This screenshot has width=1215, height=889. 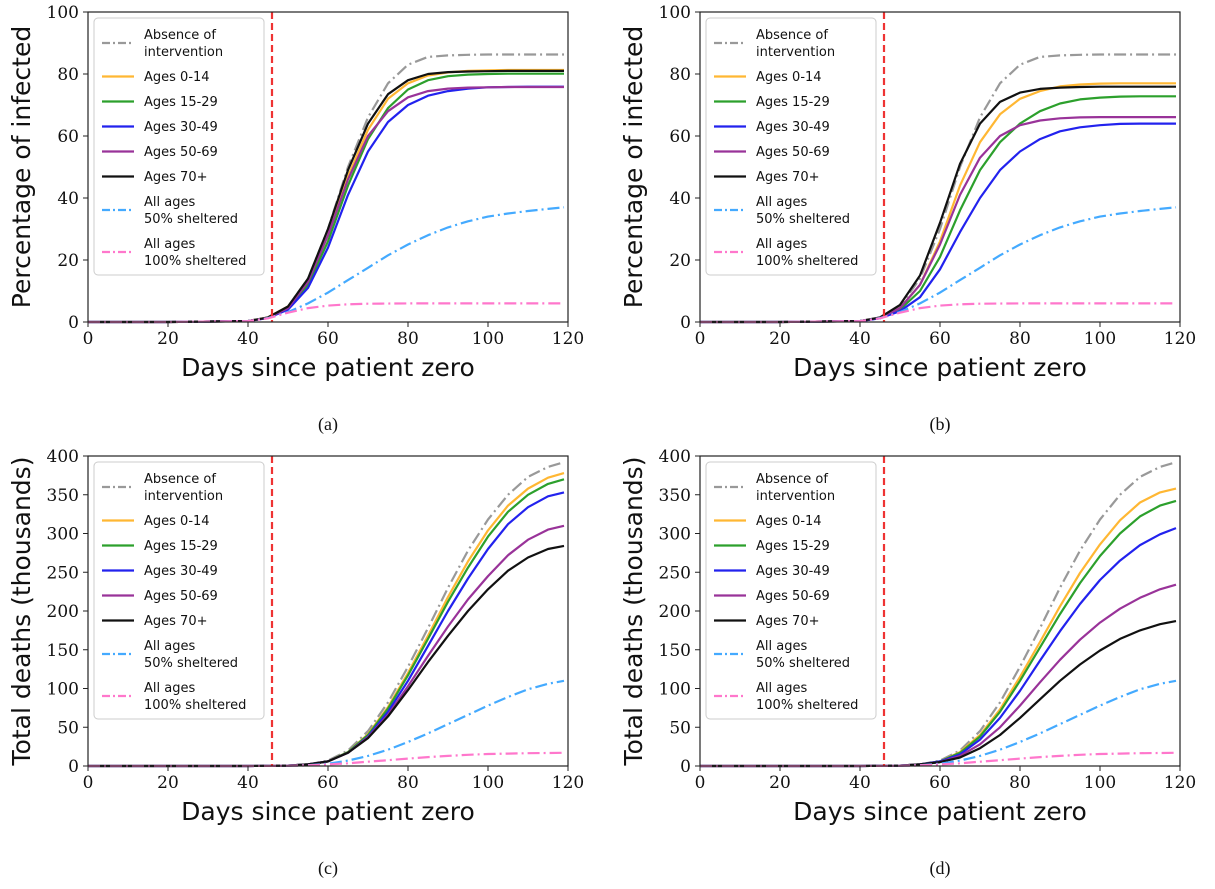 What do you see at coordinates (680, 75) in the screenshot?
I see `y-tick-label: 80` at bounding box center [680, 75].